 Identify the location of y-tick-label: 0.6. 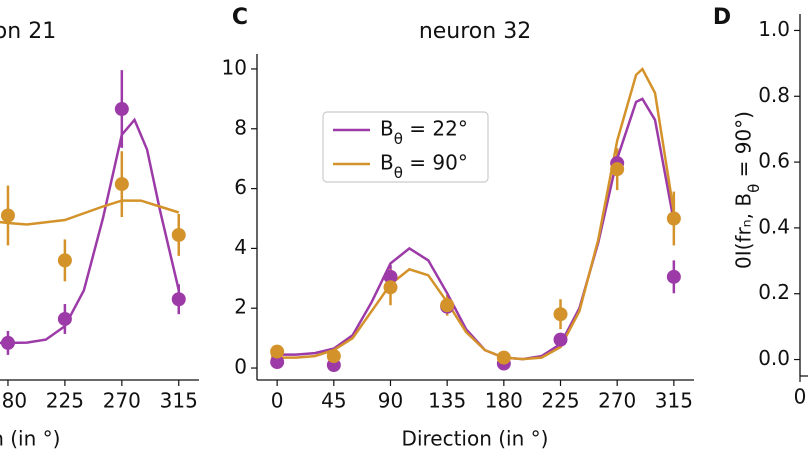
(774, 161).